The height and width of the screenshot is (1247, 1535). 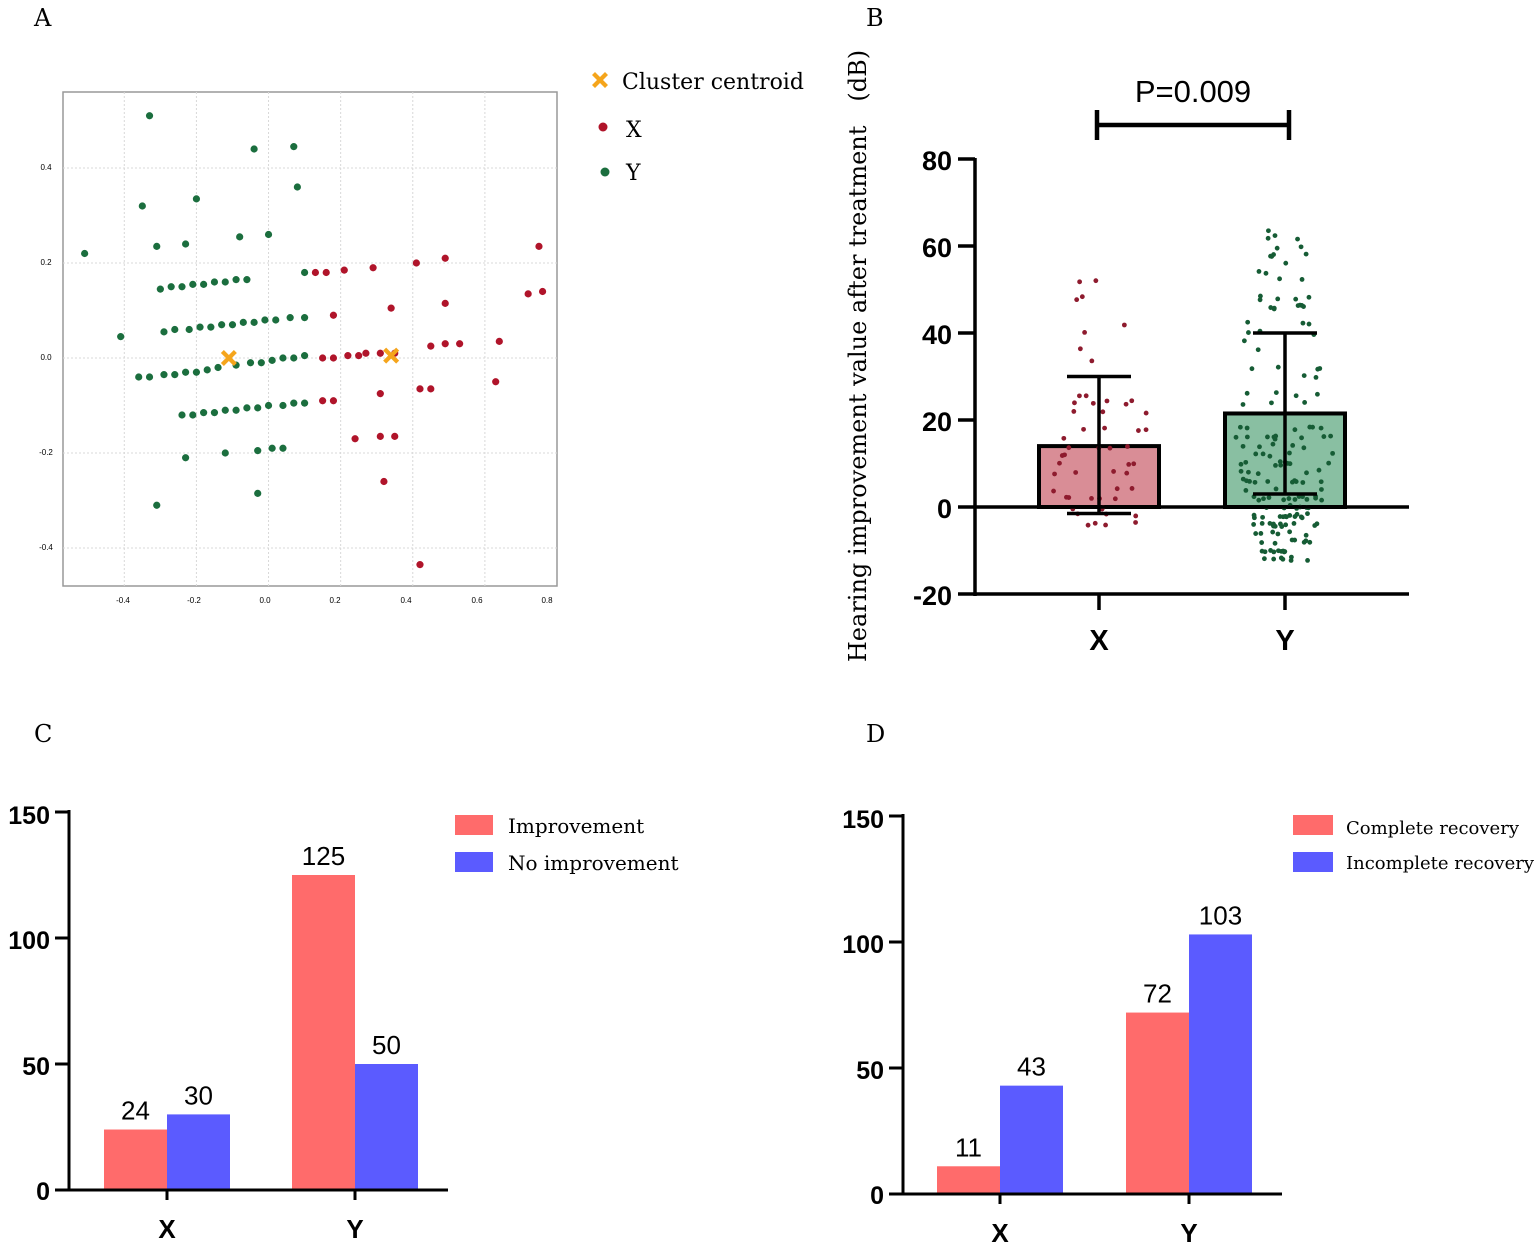 What do you see at coordinates (932, 378) in the screenshot?
I see `y-ticks-b: 80 60 40 20 0 -20` at bounding box center [932, 378].